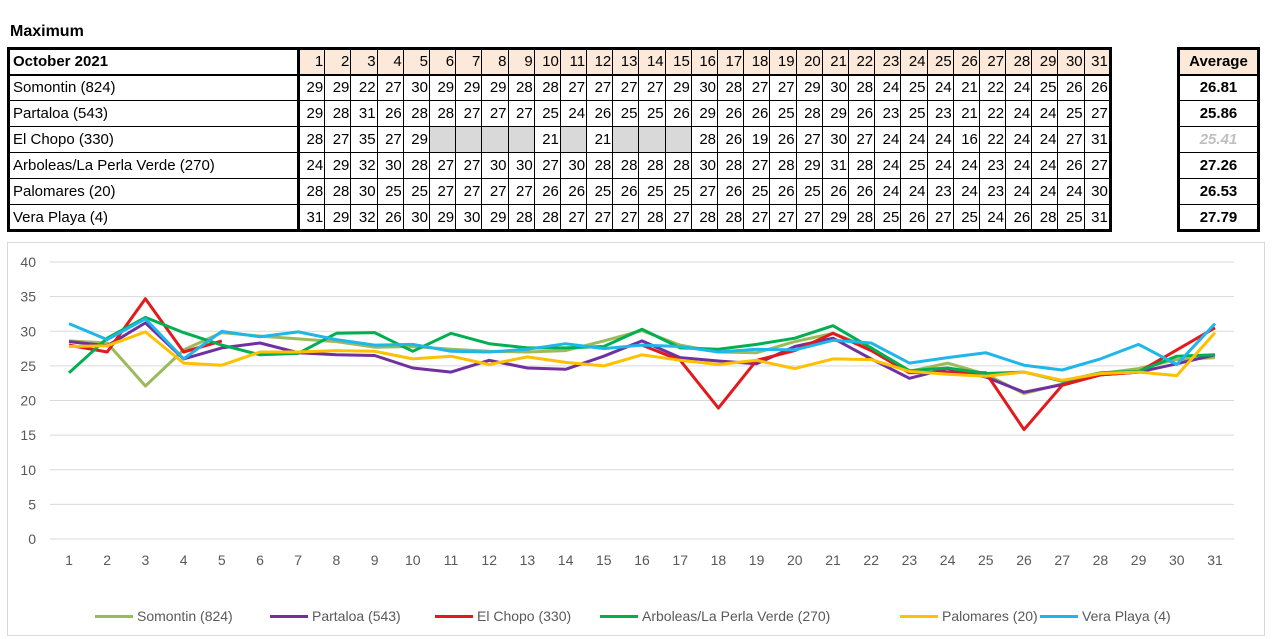  I want to click on x-tick-label: 7, so click(298, 560).